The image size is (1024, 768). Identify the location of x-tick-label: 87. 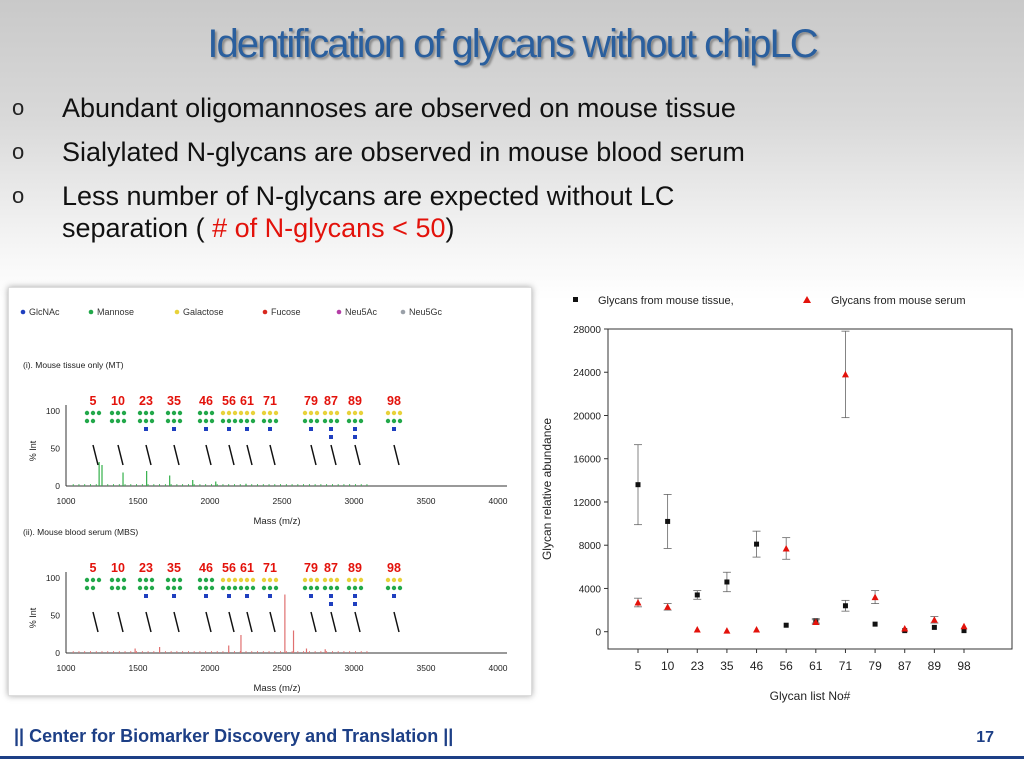
(905, 666).